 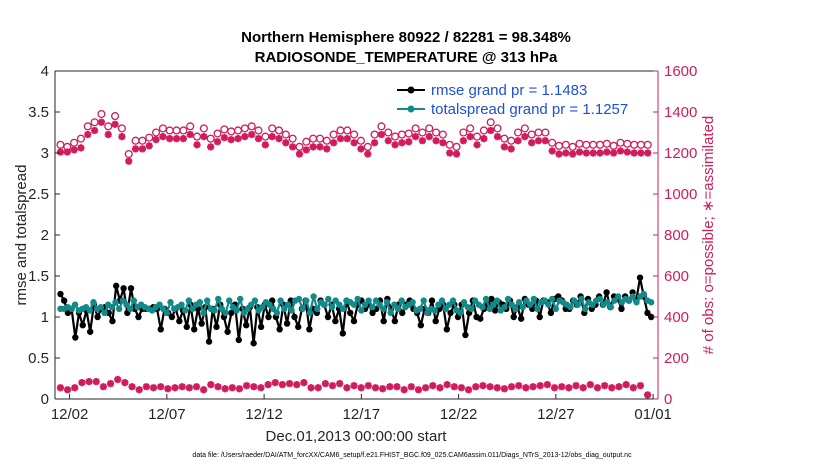 I want to click on legend-rmse-marker, so click(x=411, y=90).